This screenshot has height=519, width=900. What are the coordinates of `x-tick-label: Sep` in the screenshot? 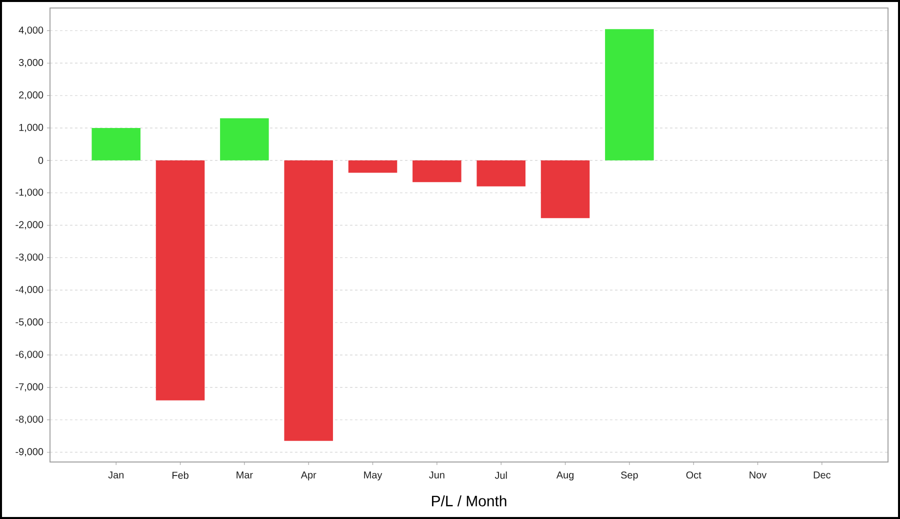 It's located at (629, 476).